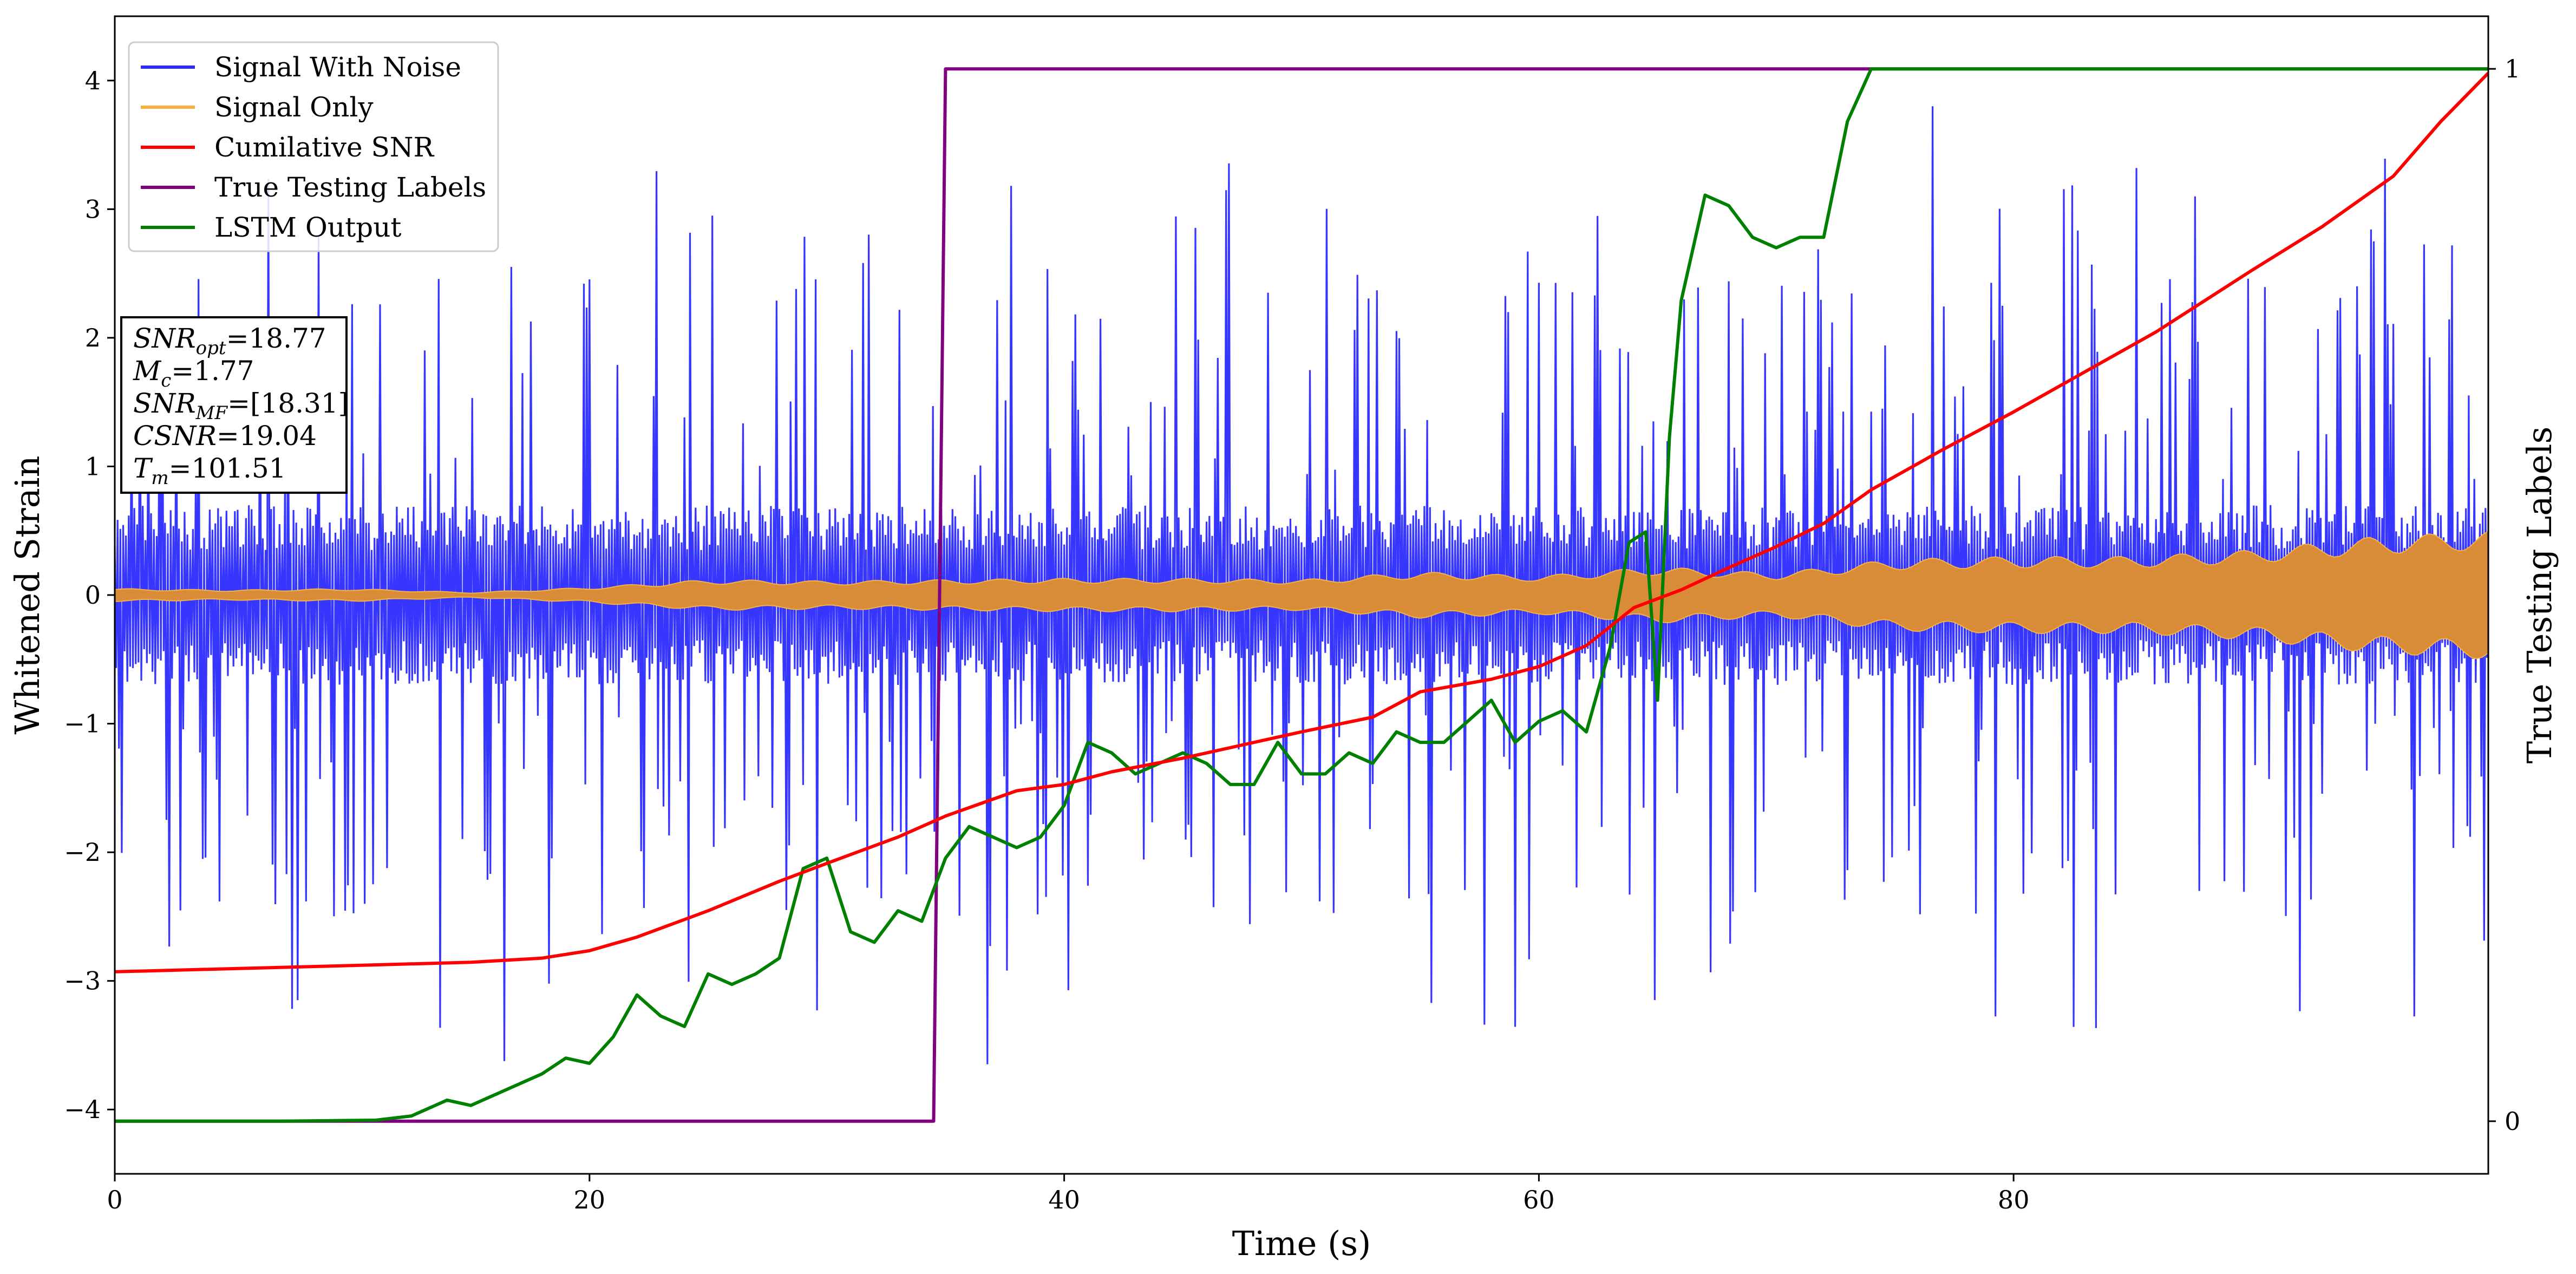  Describe the element at coordinates (194, 373) in the screenshot. I see `annotation-line: Mc=1.77` at that location.